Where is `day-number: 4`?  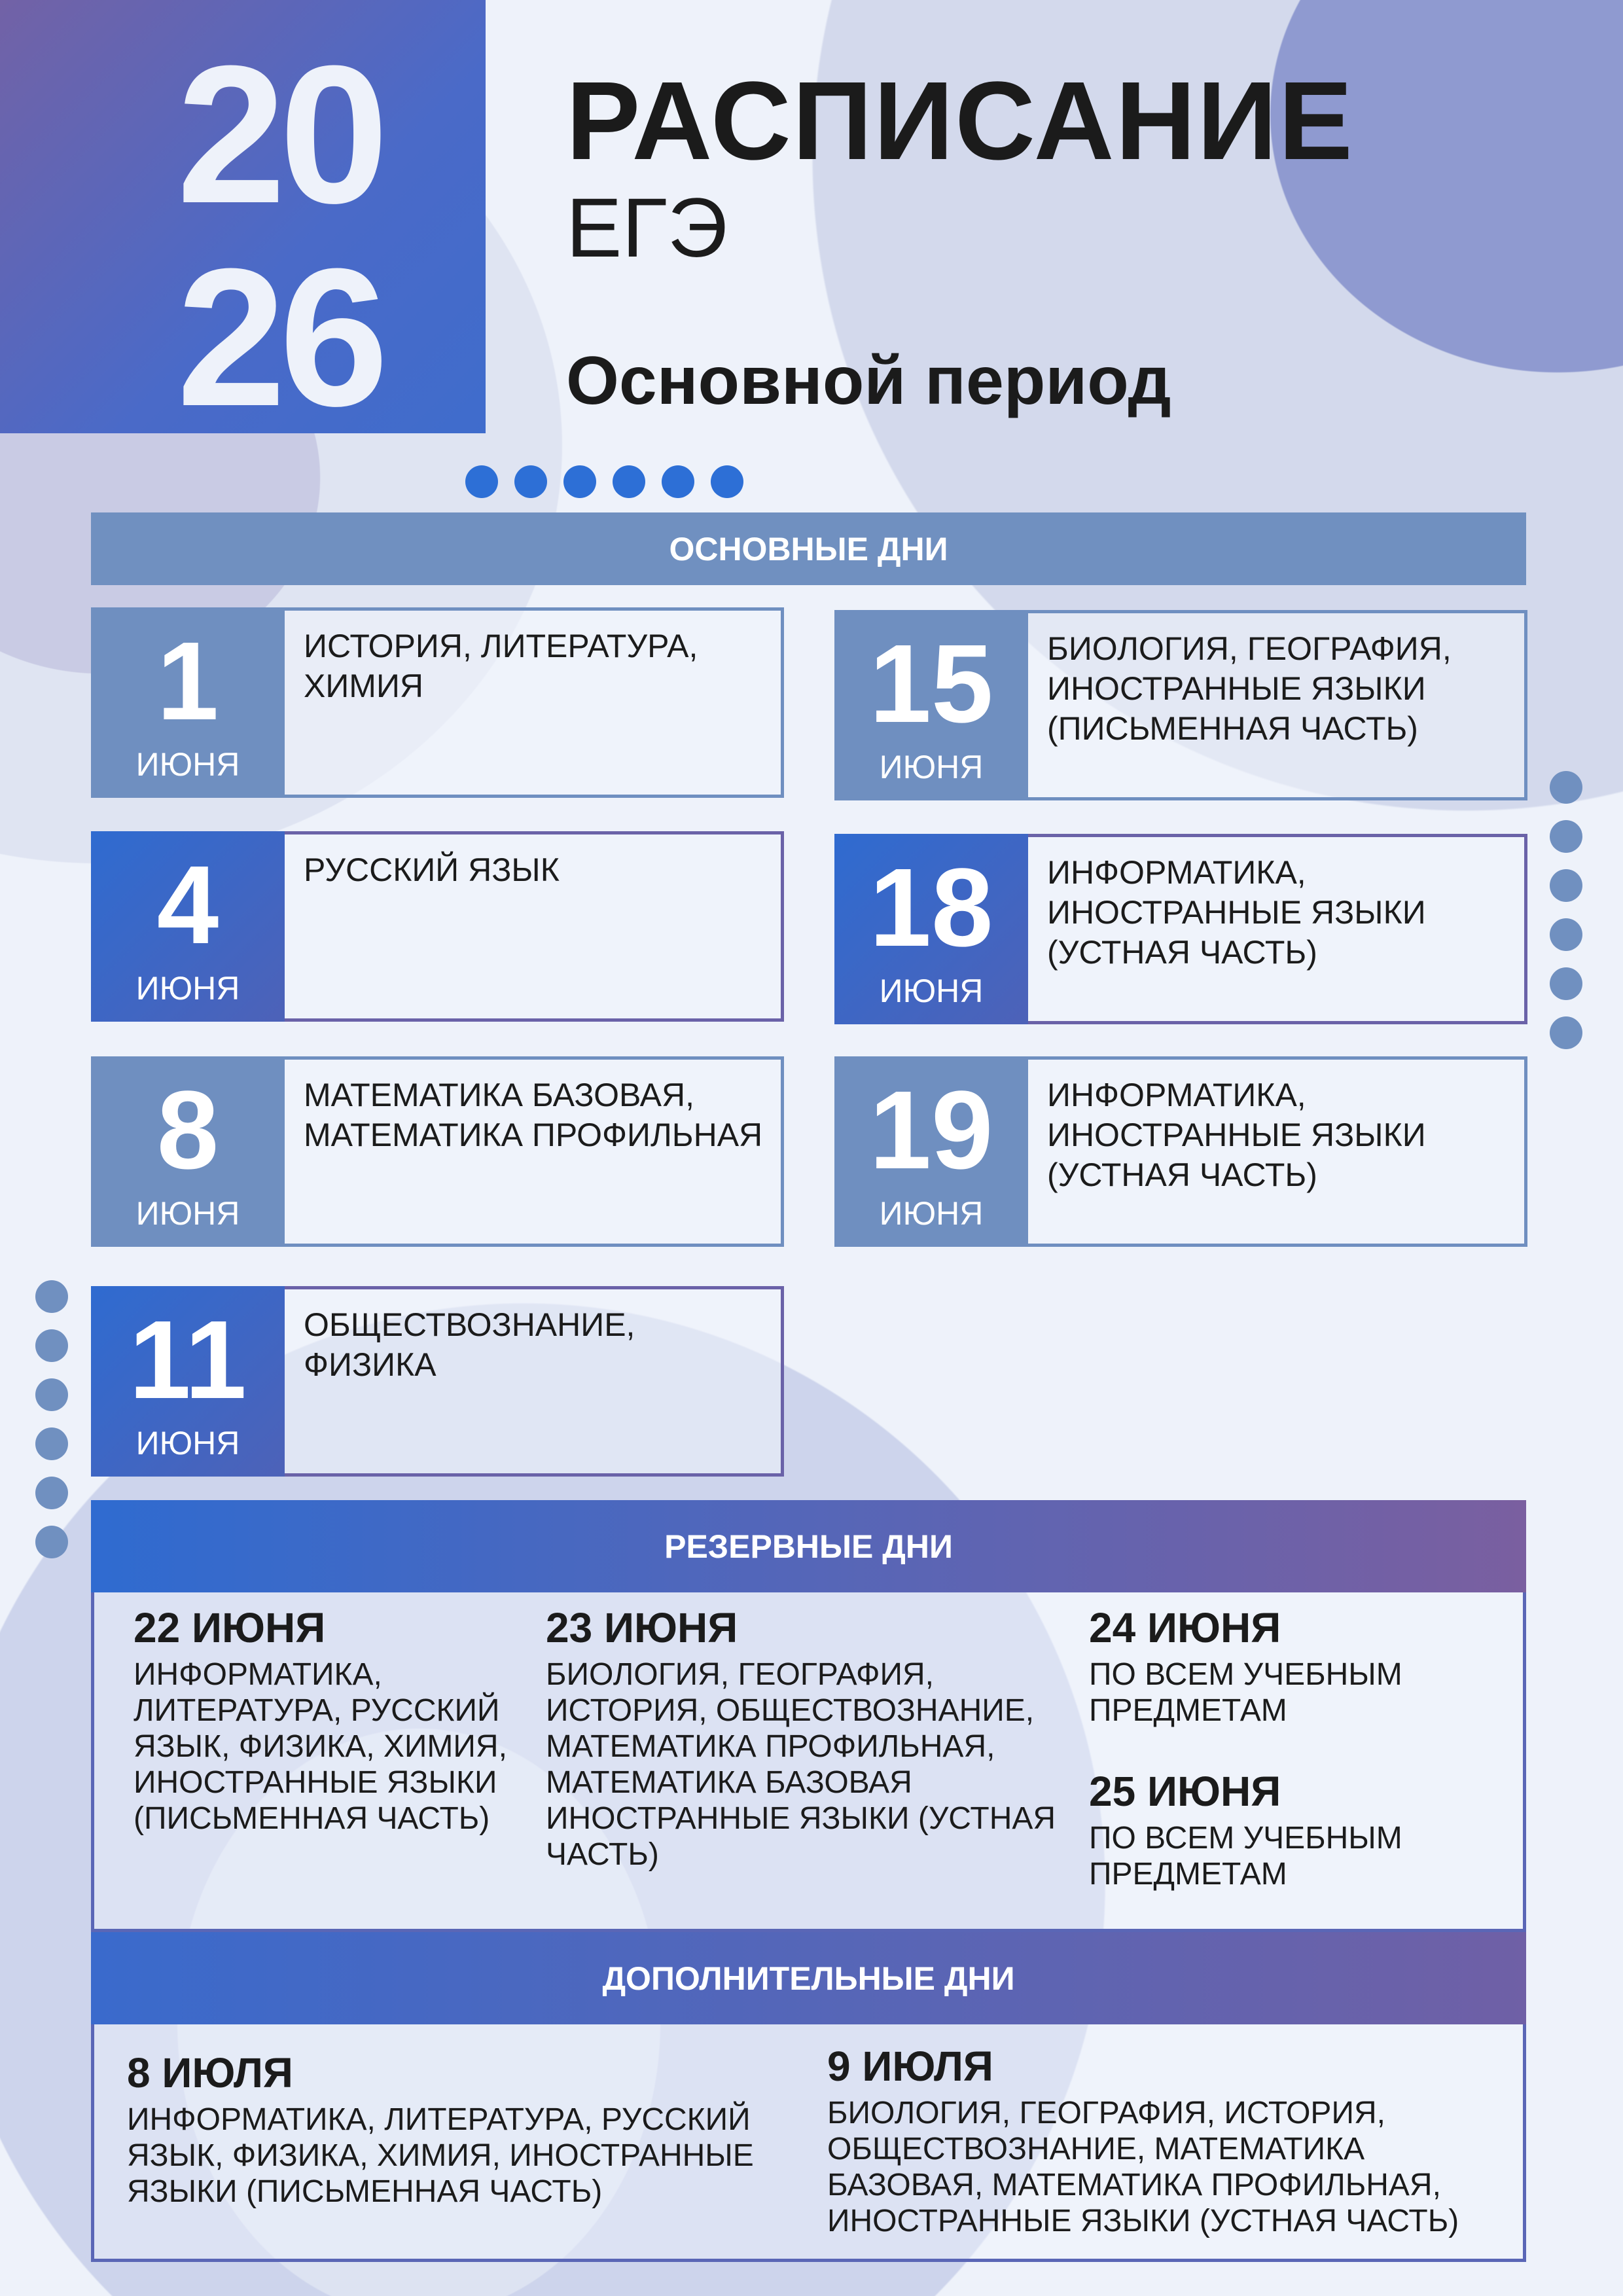 day-number: 4 is located at coordinates (188, 905).